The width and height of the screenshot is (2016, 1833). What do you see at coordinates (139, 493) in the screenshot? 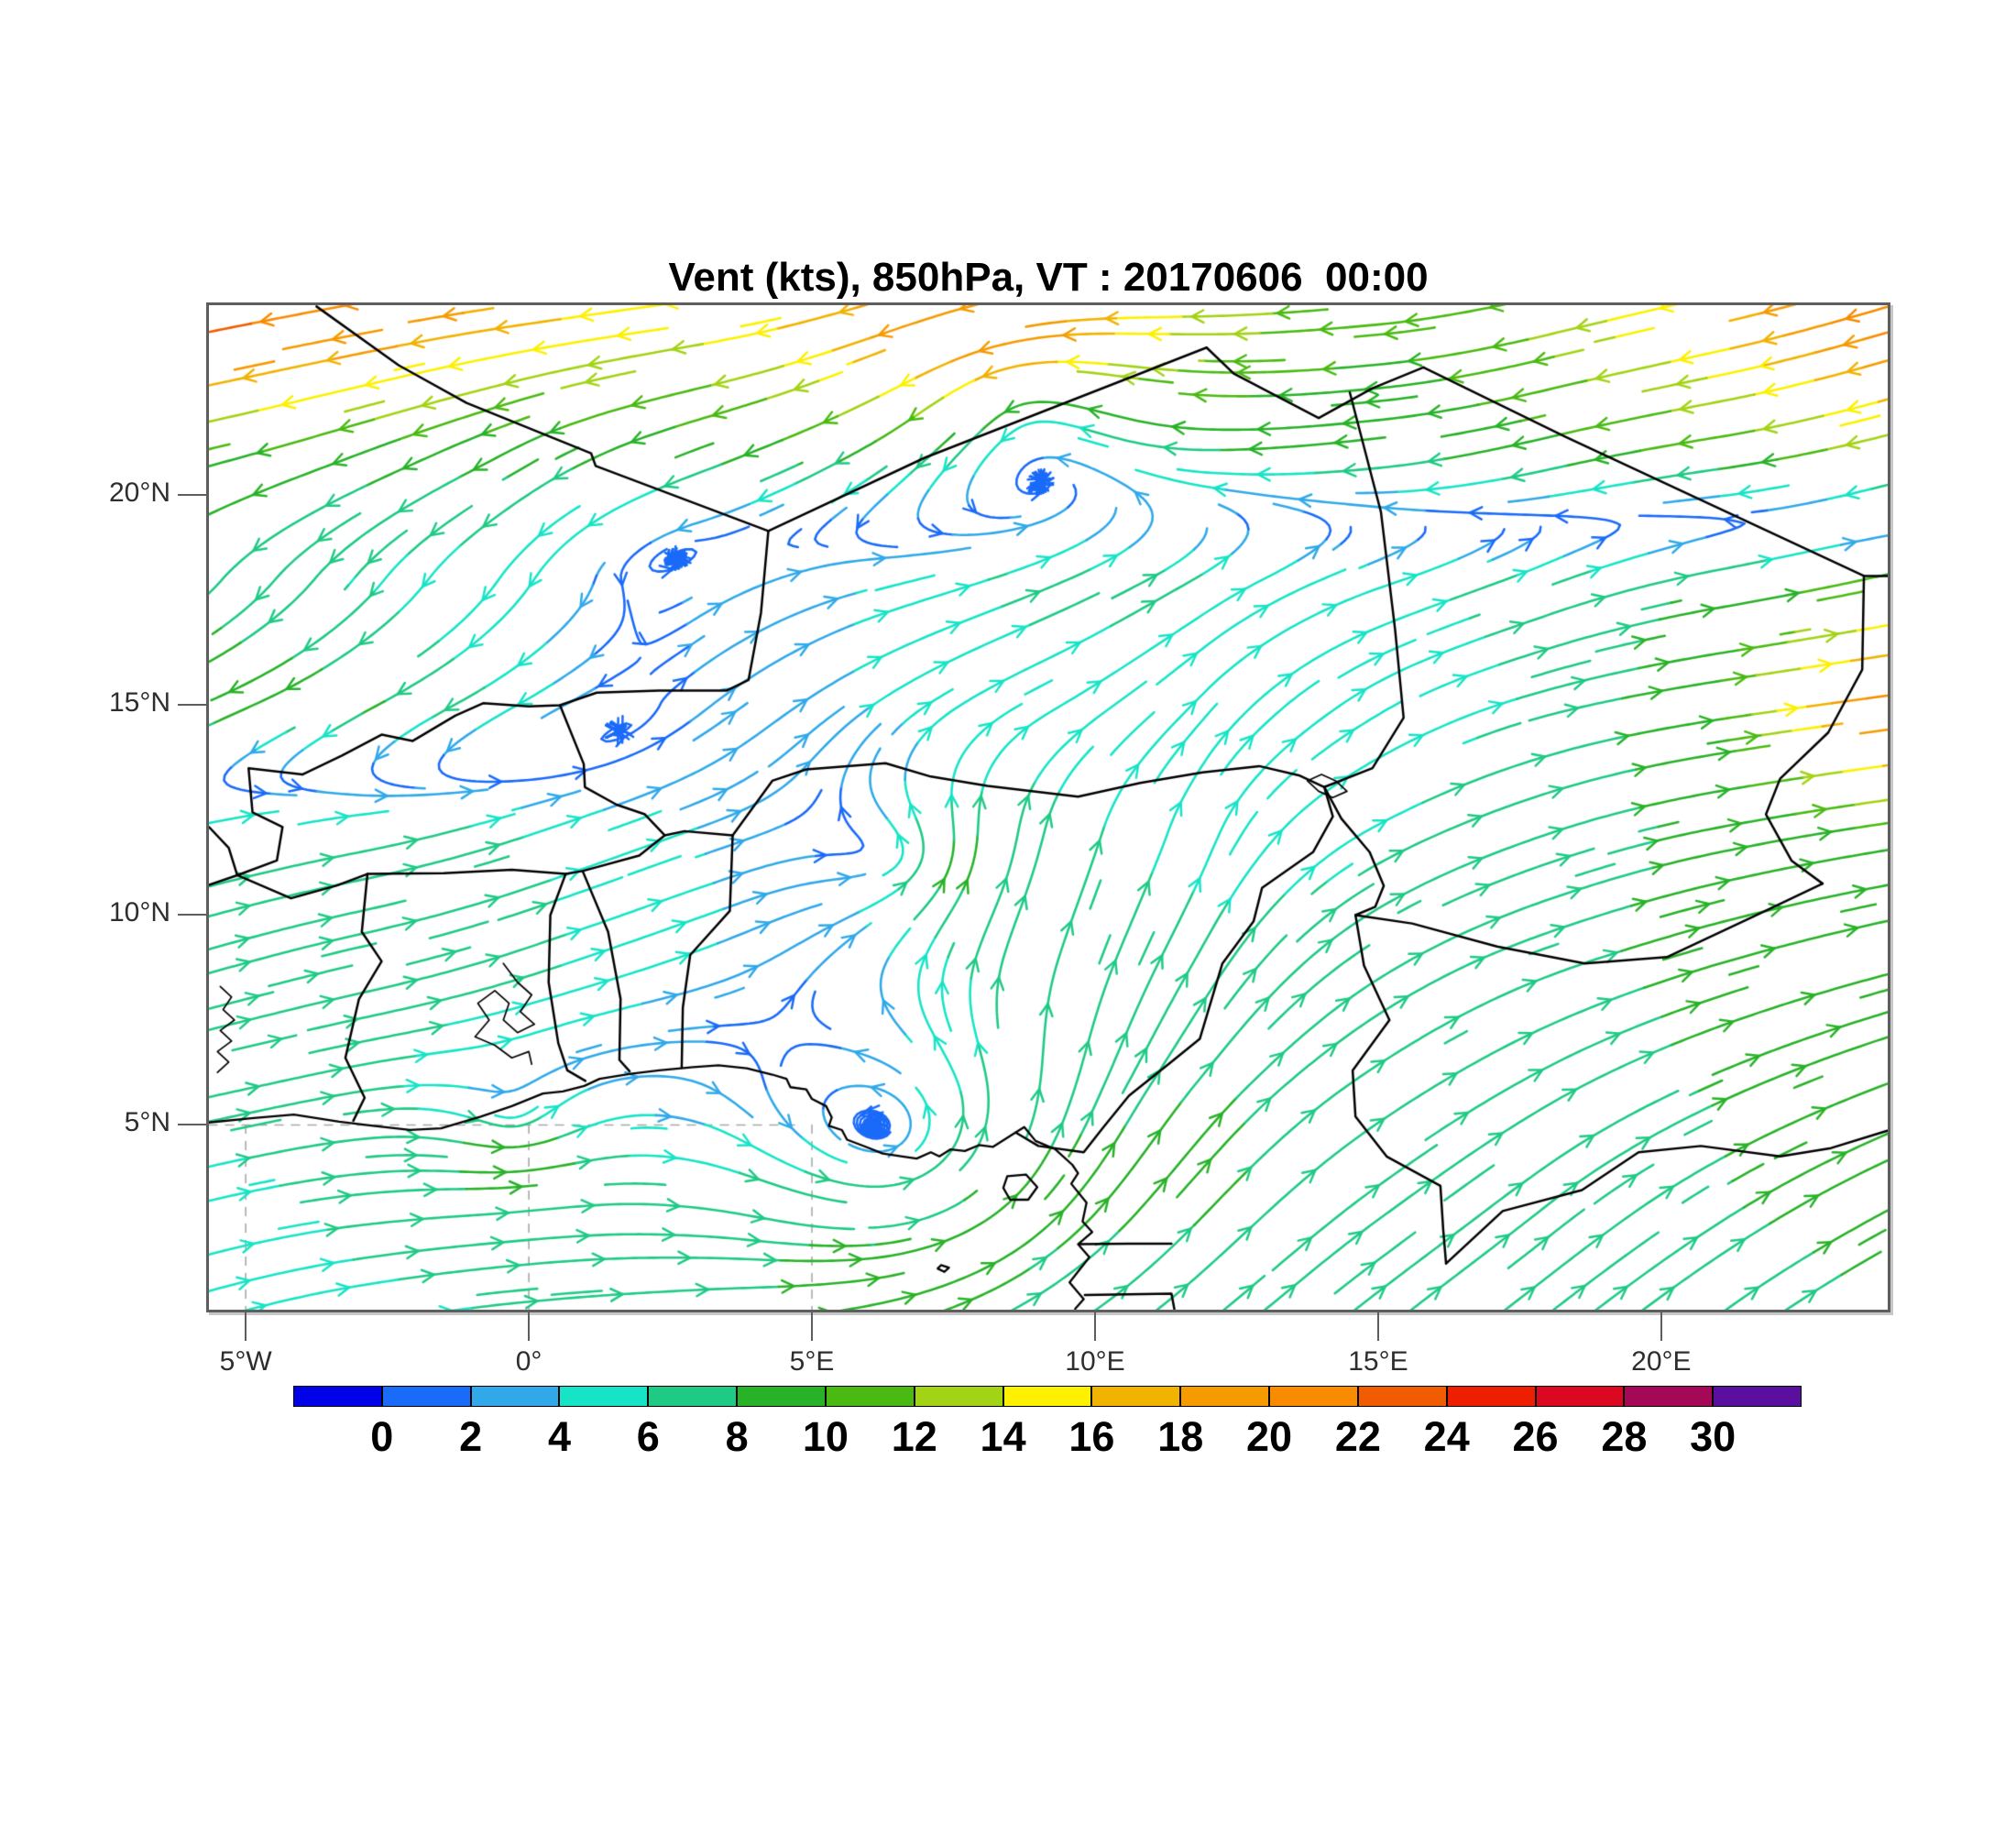
I see `lat-tick-label: 20°N` at bounding box center [139, 493].